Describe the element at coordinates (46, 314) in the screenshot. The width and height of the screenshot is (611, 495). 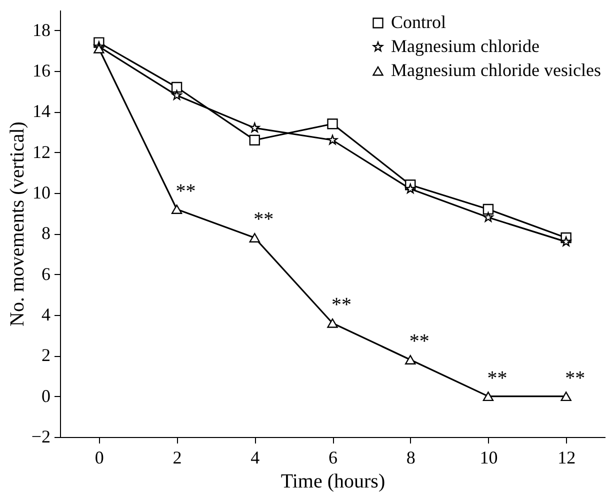
I see `y-tick-label: 4` at that location.